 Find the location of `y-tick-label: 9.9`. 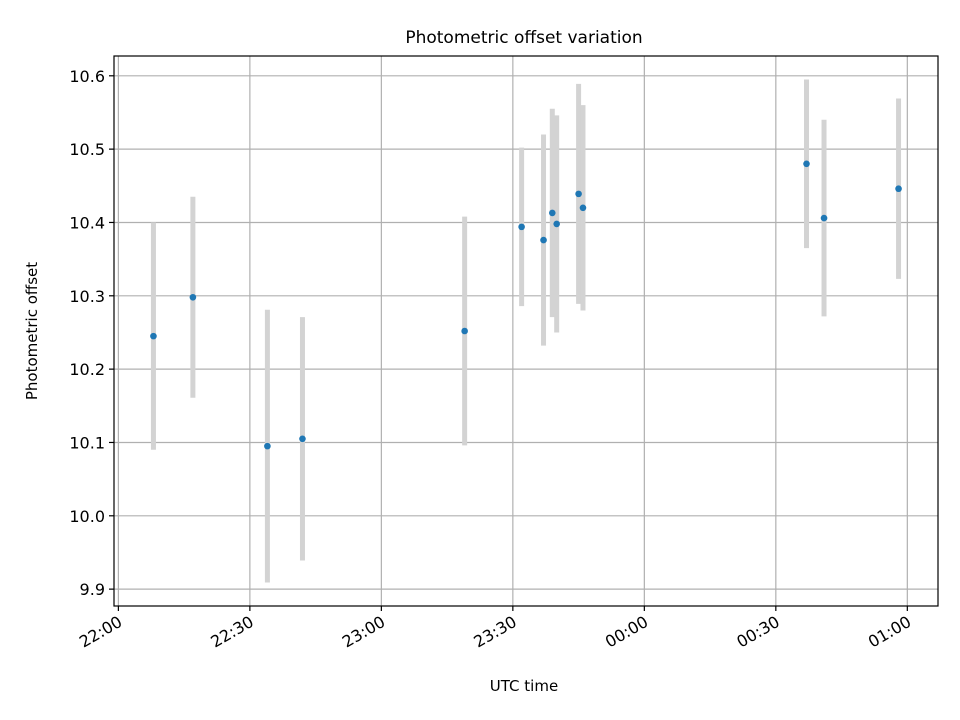

y-tick-label: 9.9 is located at coordinates (92, 589).